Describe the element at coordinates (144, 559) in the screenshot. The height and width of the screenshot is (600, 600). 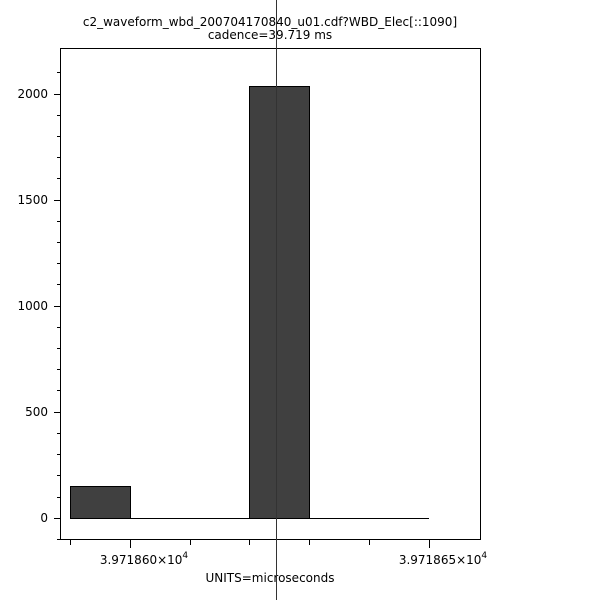
I see `x-tick-label: 3.971860×10⁴` at that location.